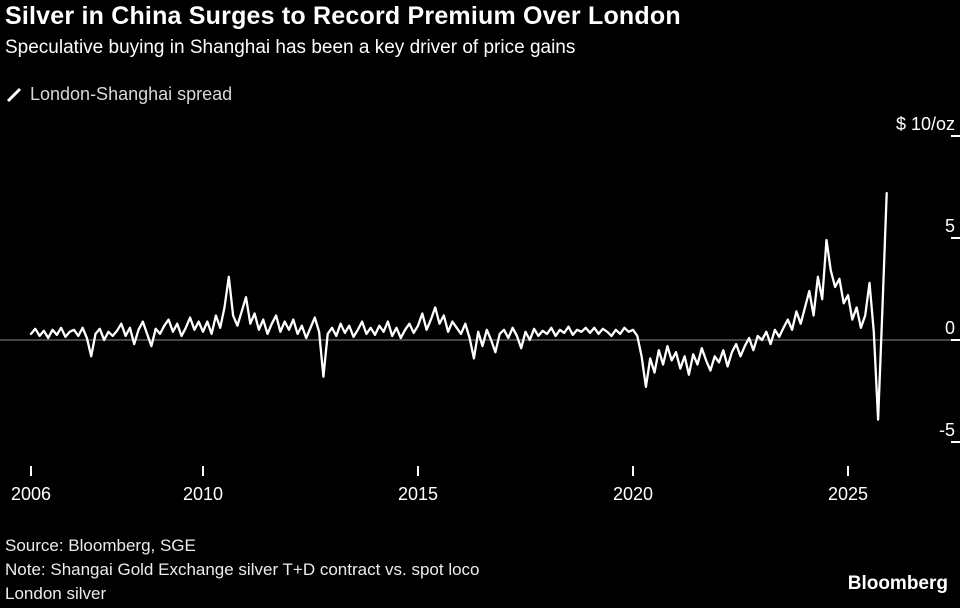  Describe the element at coordinates (897, 583) in the screenshot. I see `bloomberg-logo: Bloomberg` at that location.